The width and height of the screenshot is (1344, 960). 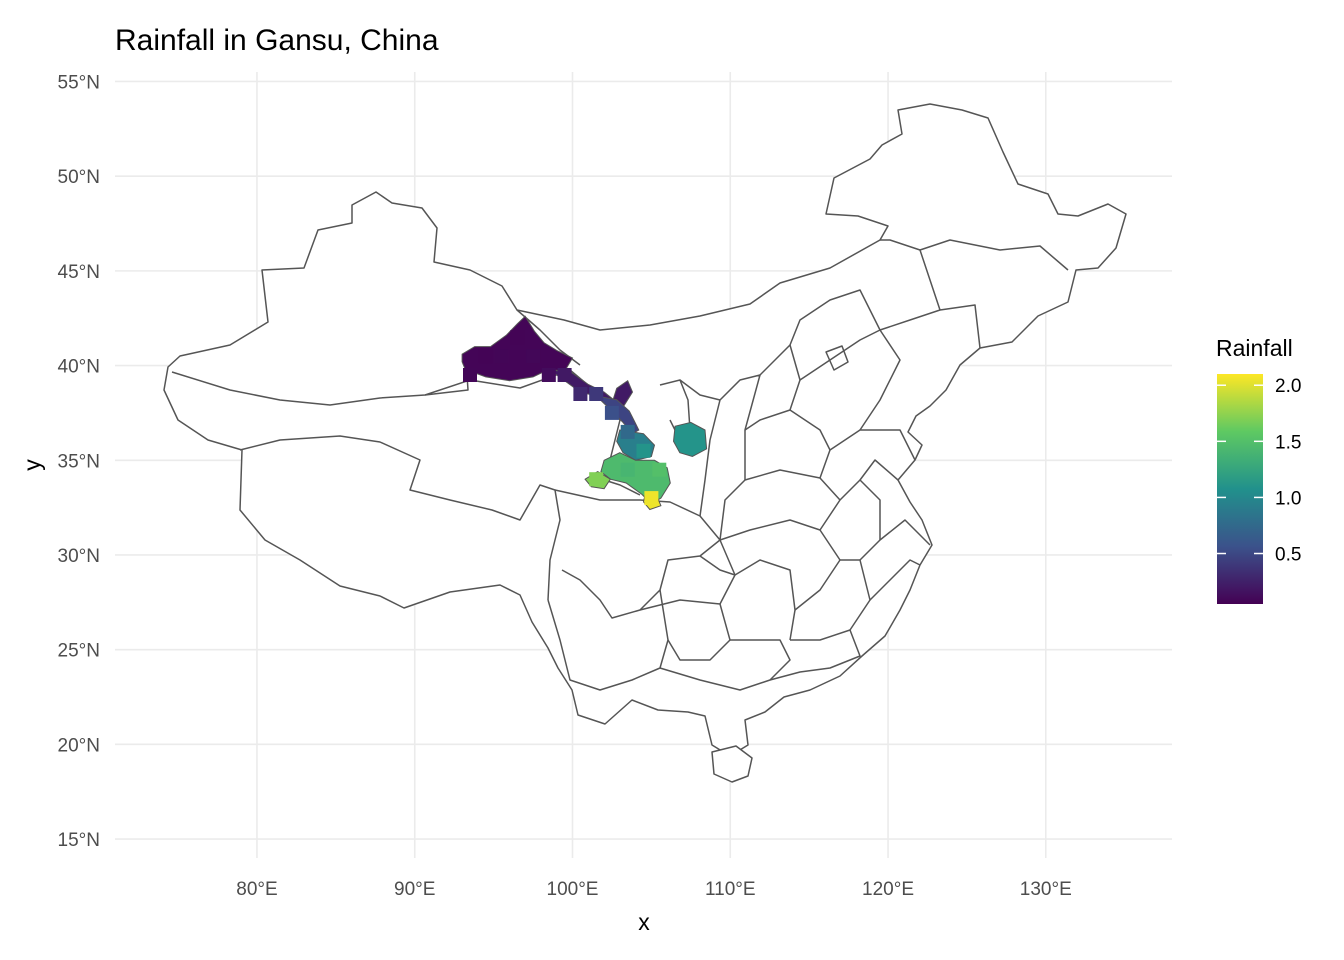 I want to click on y-tick-label: 50°N, so click(x=79, y=177).